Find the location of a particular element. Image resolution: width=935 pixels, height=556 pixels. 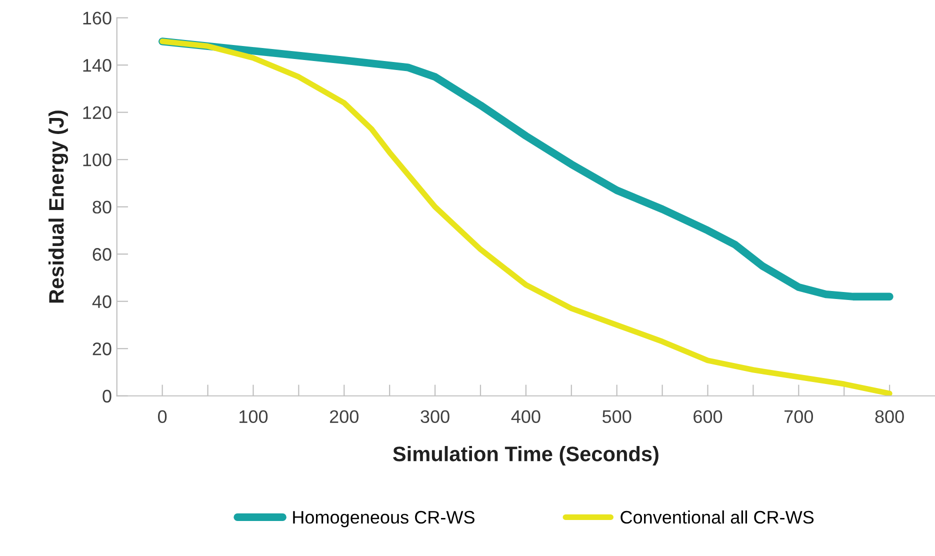

y-tick-label: 0 is located at coordinates (107, 396).